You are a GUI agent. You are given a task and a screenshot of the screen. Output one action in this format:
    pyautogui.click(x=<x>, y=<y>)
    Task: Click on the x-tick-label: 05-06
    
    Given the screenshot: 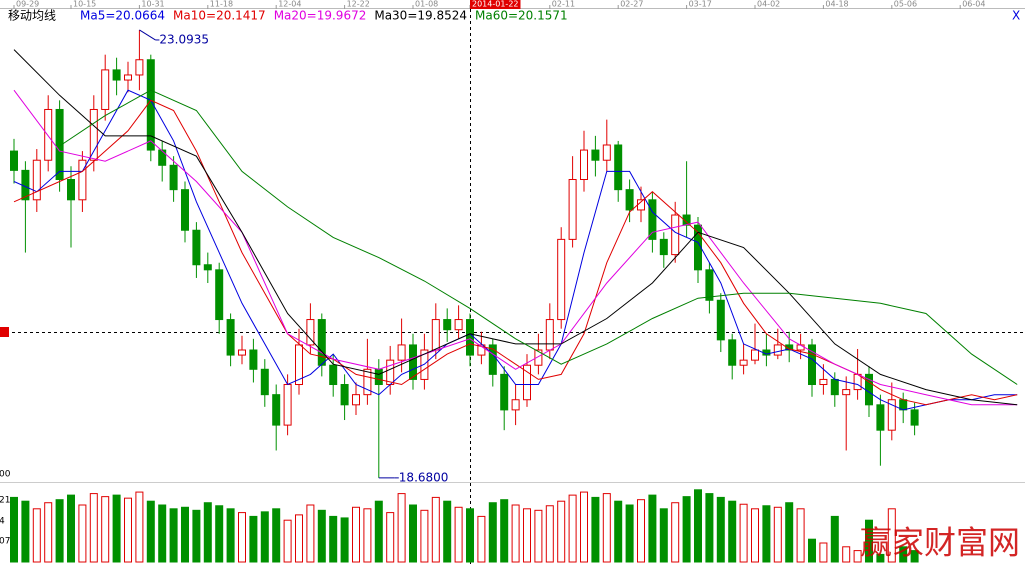 What is the action you would take?
    pyautogui.click(x=905, y=4)
    